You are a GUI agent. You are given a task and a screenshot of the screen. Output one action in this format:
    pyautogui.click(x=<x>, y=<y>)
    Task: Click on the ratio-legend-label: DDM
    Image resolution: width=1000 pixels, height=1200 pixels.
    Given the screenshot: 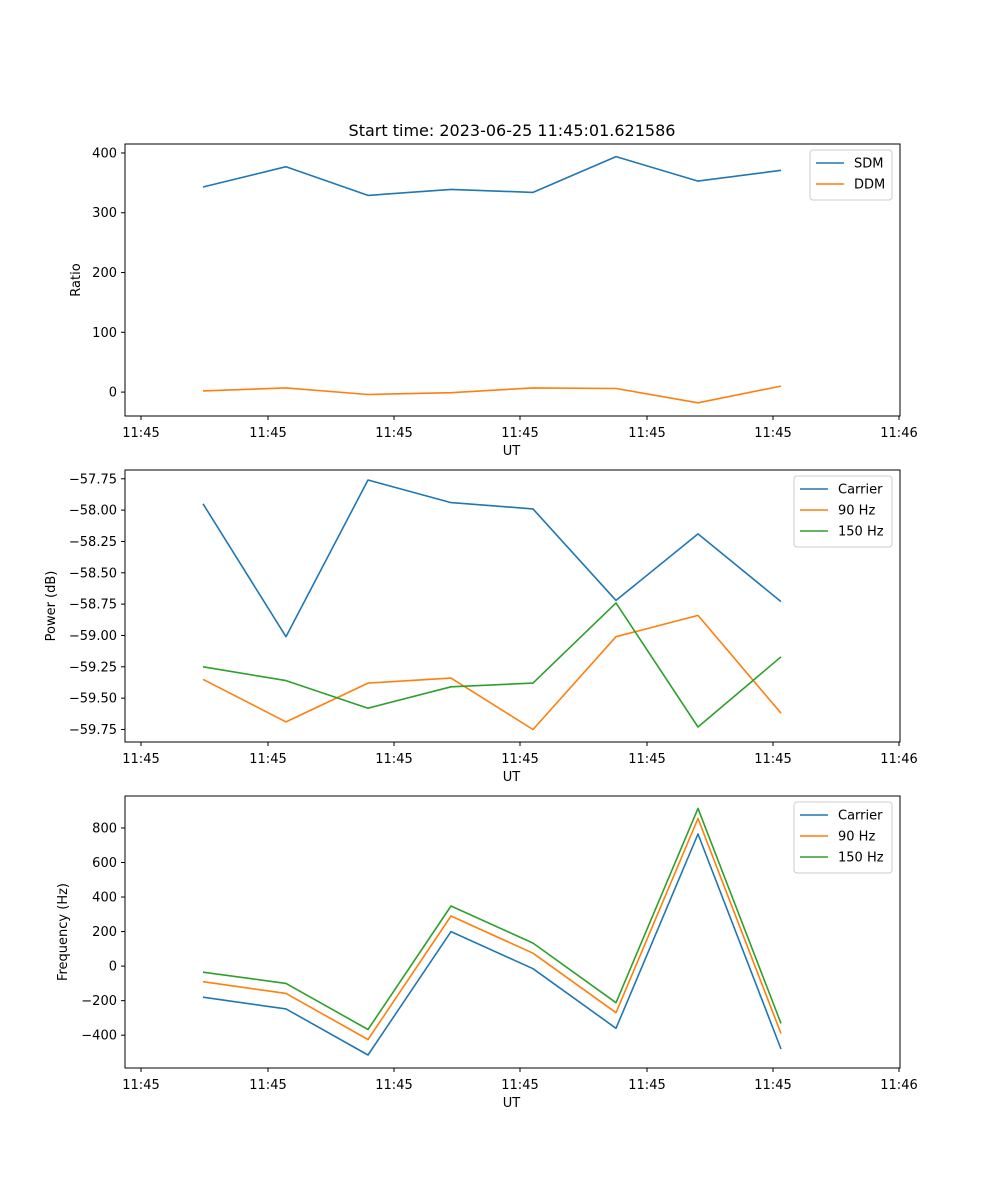 What is the action you would take?
    pyautogui.click(x=869, y=185)
    